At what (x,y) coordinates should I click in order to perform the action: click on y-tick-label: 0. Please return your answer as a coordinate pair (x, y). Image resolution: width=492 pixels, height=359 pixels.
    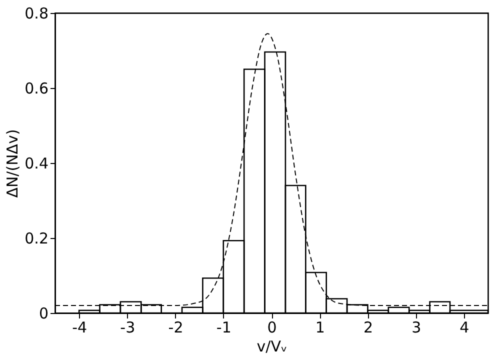
    Looking at the image, I should click on (43, 313).